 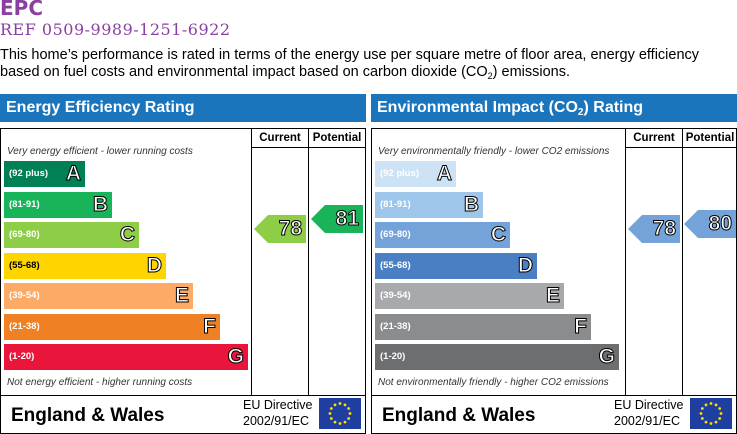 What do you see at coordinates (531, 71) in the screenshot?
I see `intro-part2: ) emissions.` at bounding box center [531, 71].